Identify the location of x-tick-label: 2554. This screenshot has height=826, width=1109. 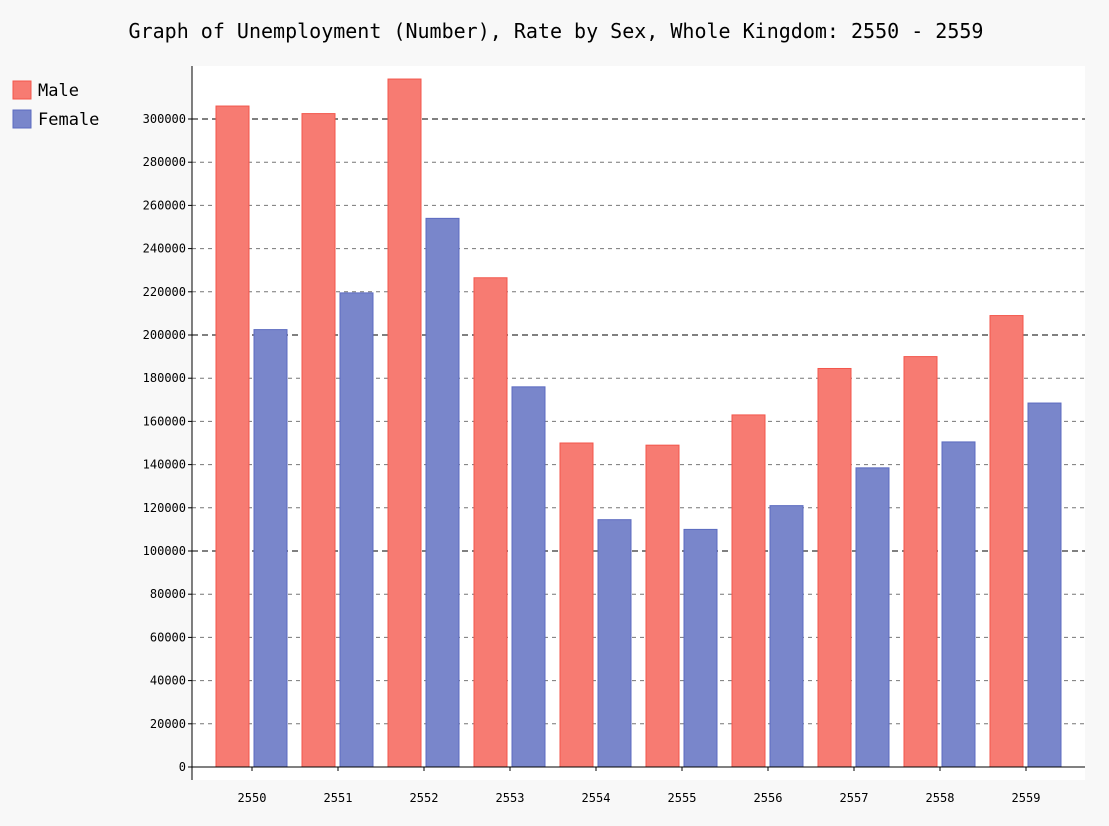
(596, 798).